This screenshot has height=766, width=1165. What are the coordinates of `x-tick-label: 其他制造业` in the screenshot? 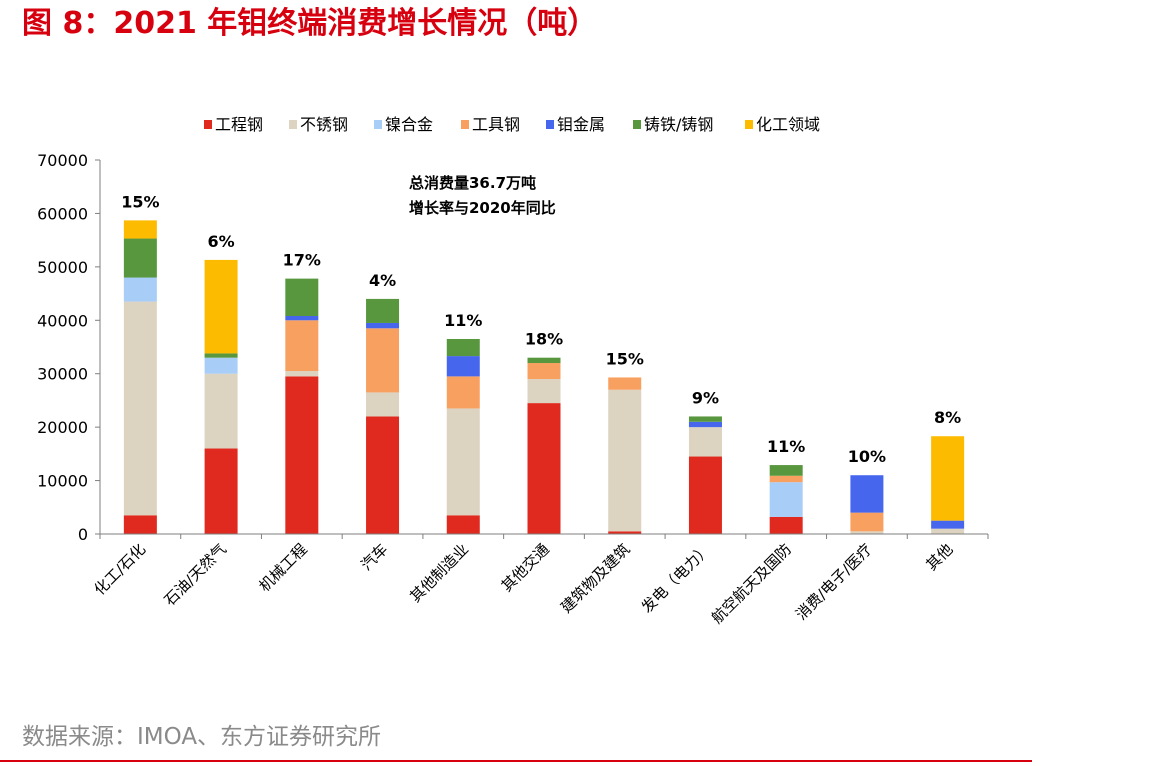 It's located at (439, 573).